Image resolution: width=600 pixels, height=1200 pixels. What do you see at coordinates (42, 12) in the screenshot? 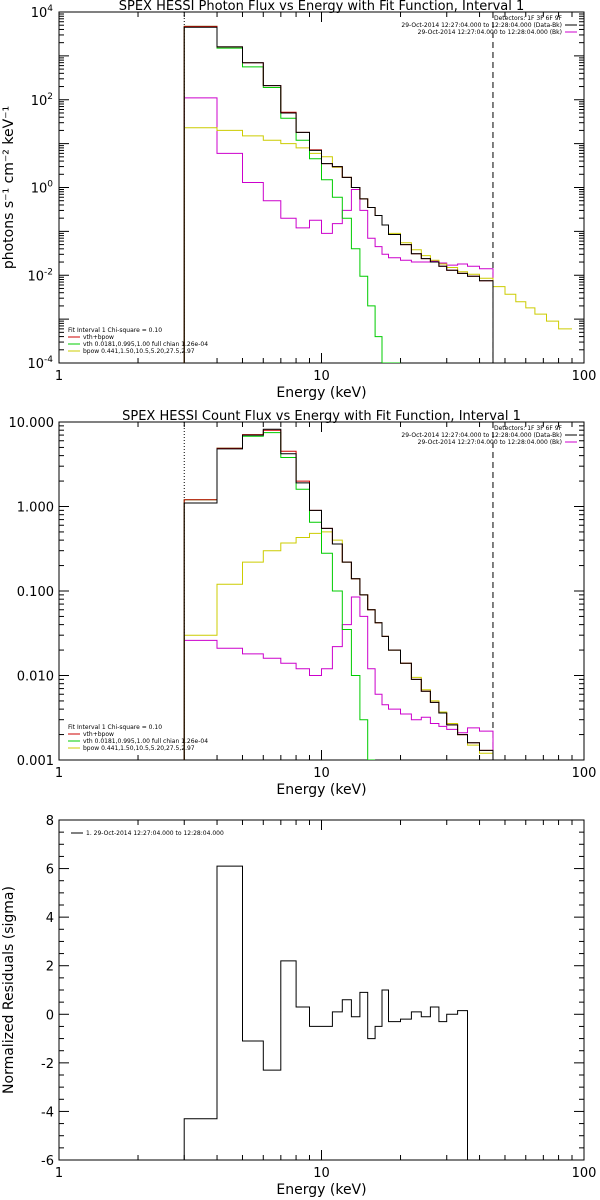
I see `y-tick-label: 10⁴` at bounding box center [42, 12].